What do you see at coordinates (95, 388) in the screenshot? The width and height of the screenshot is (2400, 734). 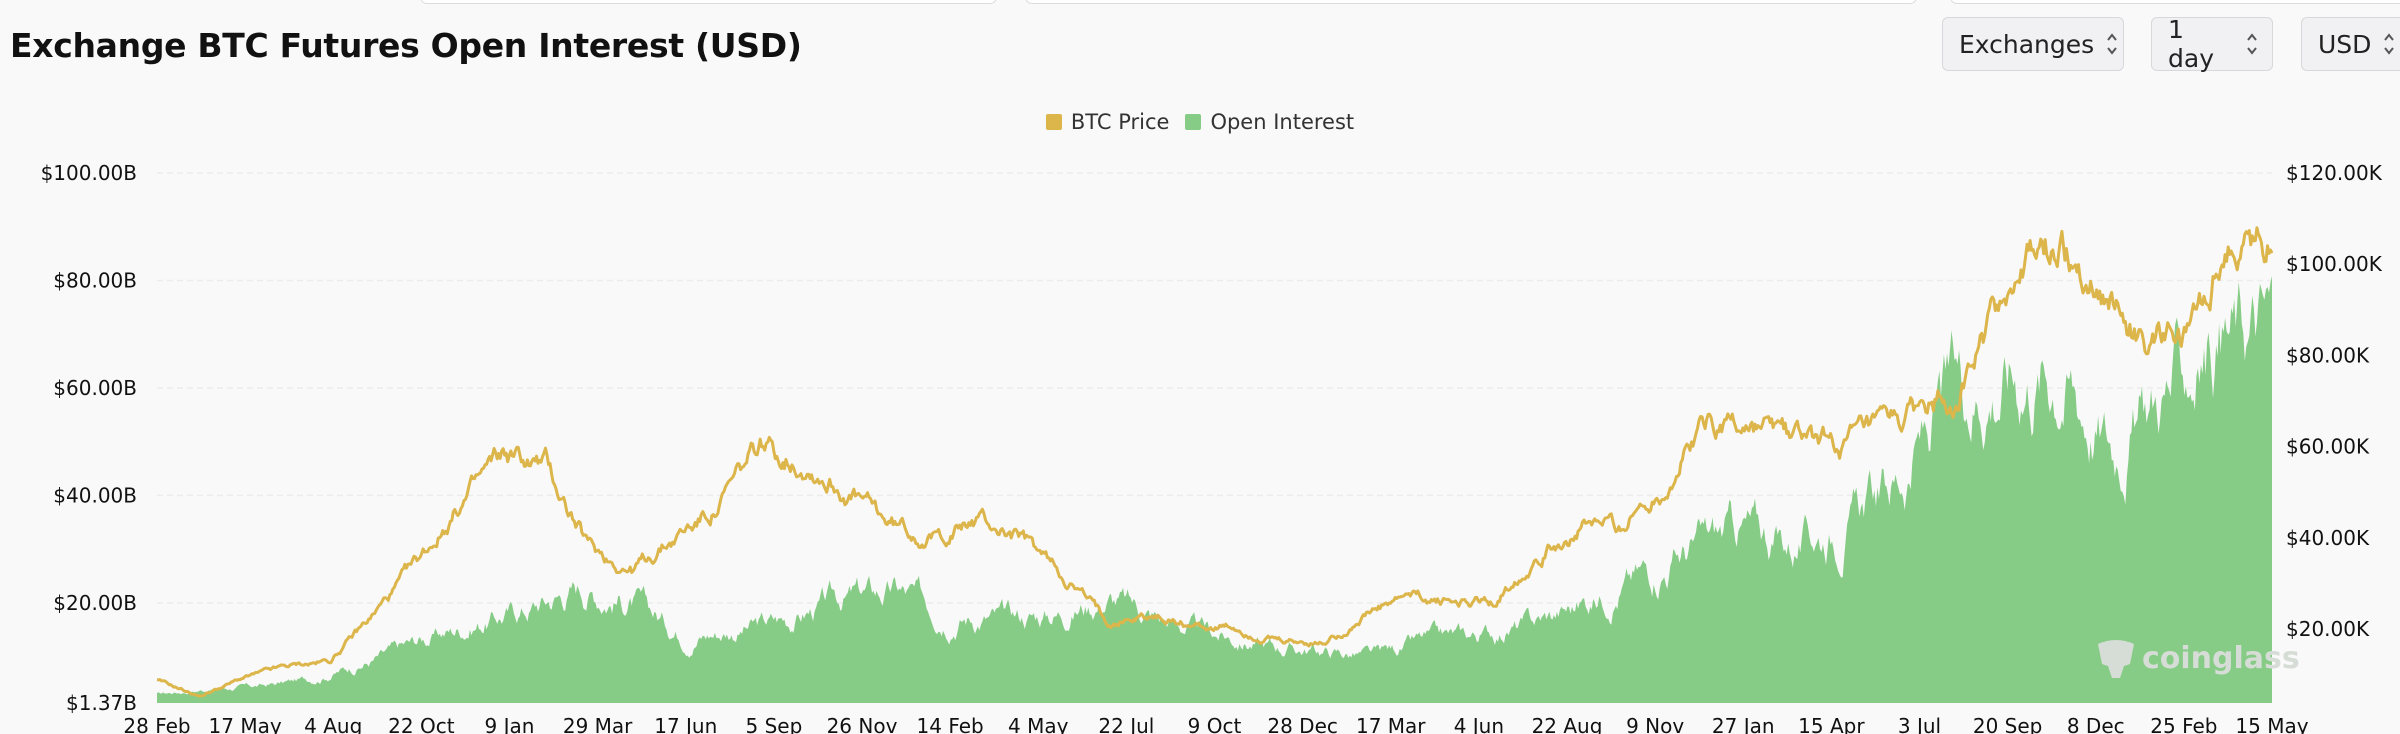 I see `left-axis-tick-label: $60.00B` at bounding box center [95, 388].